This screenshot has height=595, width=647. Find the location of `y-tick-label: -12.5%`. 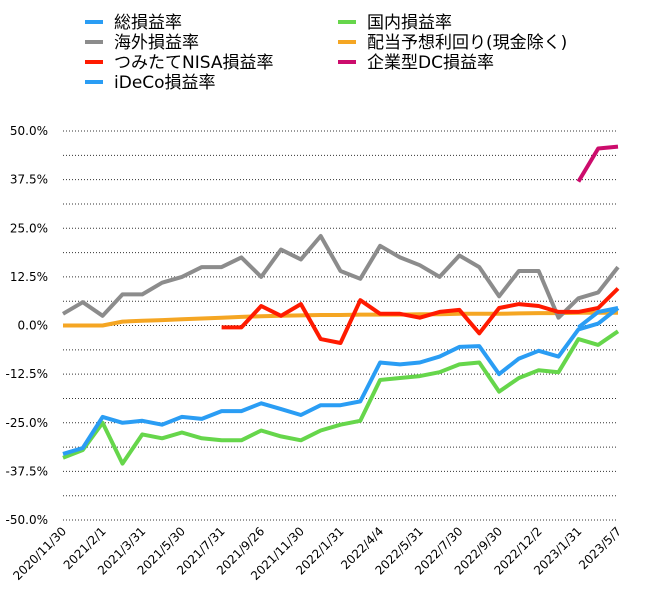

y-tick-label: -12.5% is located at coordinates (27, 374).